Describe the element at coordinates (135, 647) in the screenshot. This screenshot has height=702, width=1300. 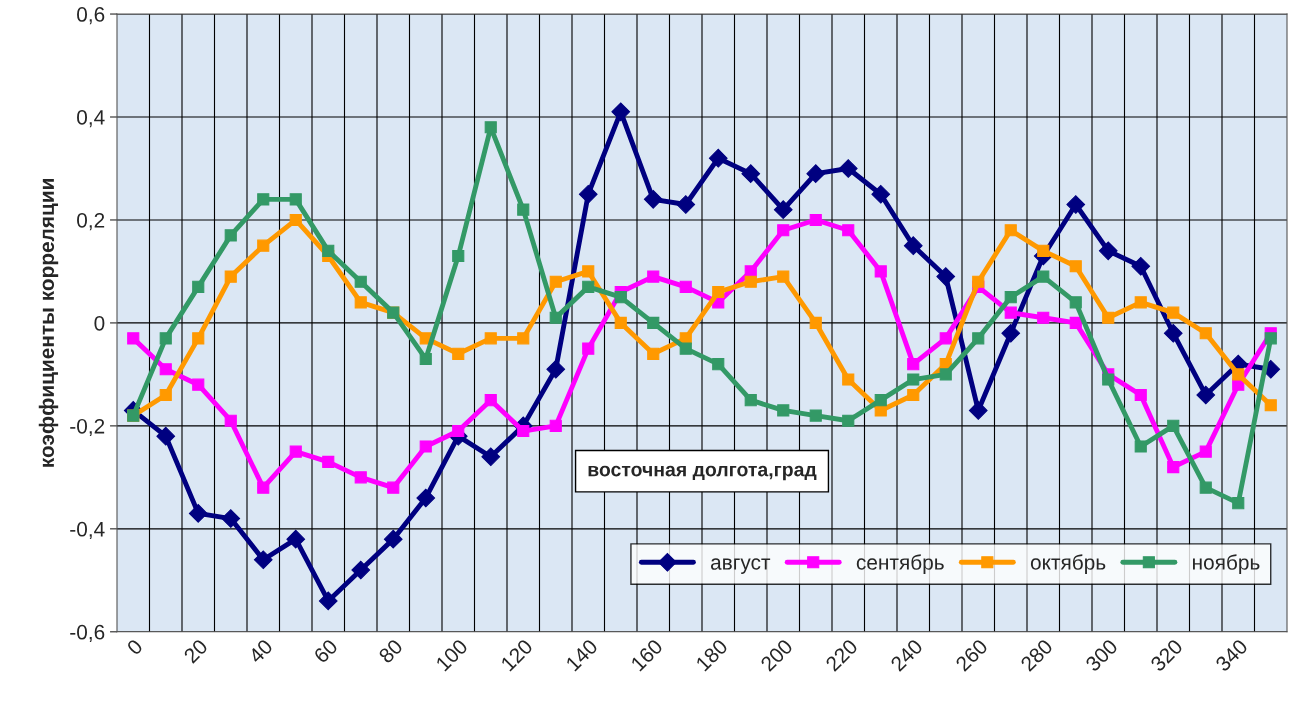
I see `x-tick-label: 0` at that location.